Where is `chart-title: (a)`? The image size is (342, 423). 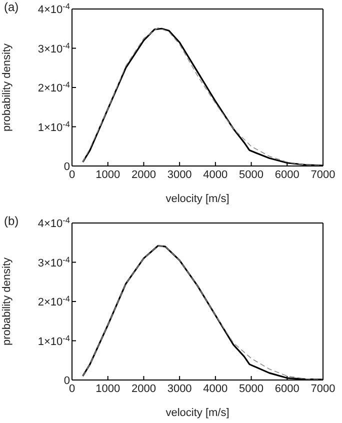 chart-title: (a) is located at coordinates (11, 7).